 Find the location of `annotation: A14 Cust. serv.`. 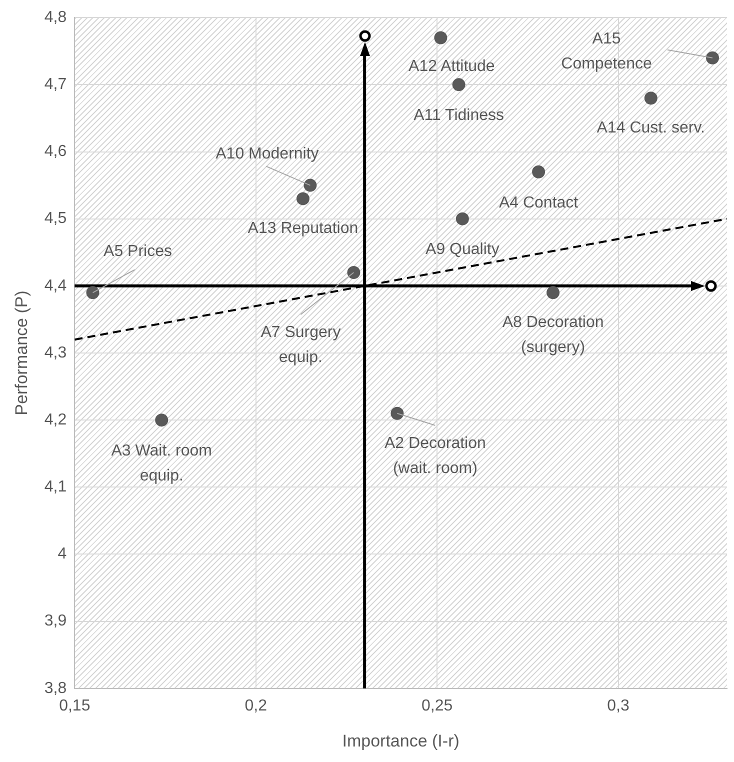

annotation: A14 Cust. serv. is located at coordinates (650, 128).